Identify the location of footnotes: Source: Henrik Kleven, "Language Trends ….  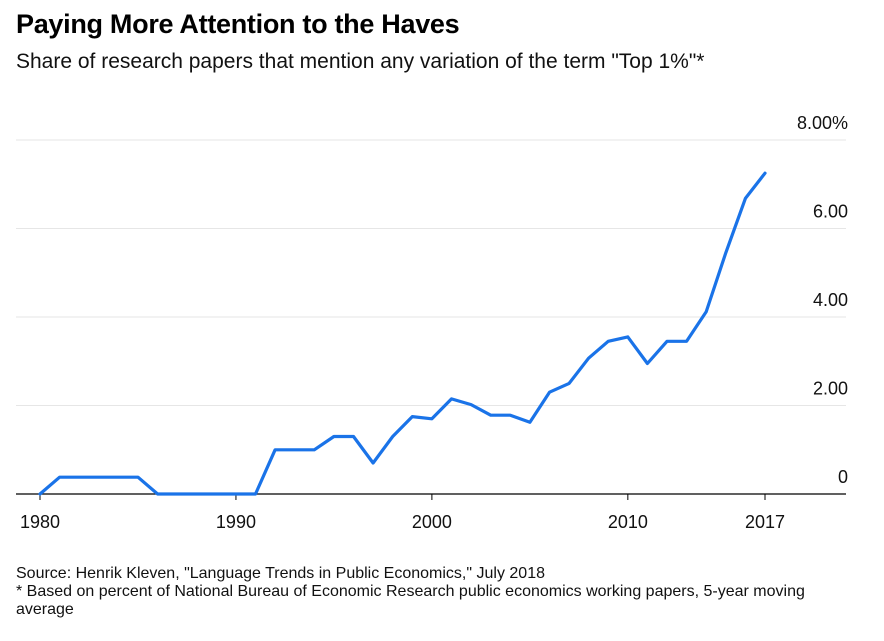
(441, 592).